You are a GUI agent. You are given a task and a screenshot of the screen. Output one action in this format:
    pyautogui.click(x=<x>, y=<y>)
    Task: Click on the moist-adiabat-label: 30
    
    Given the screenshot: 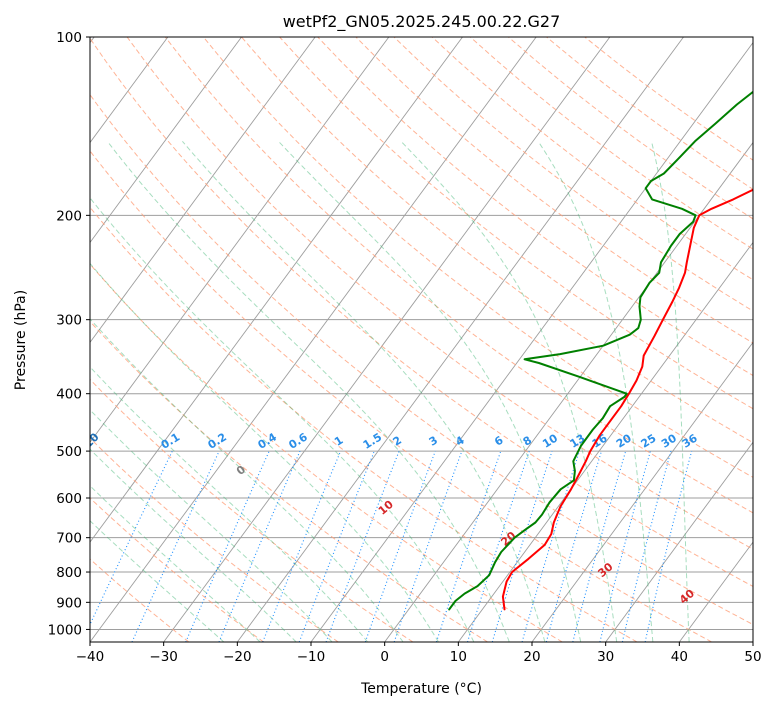 What is the action you would take?
    pyautogui.click(x=605, y=570)
    